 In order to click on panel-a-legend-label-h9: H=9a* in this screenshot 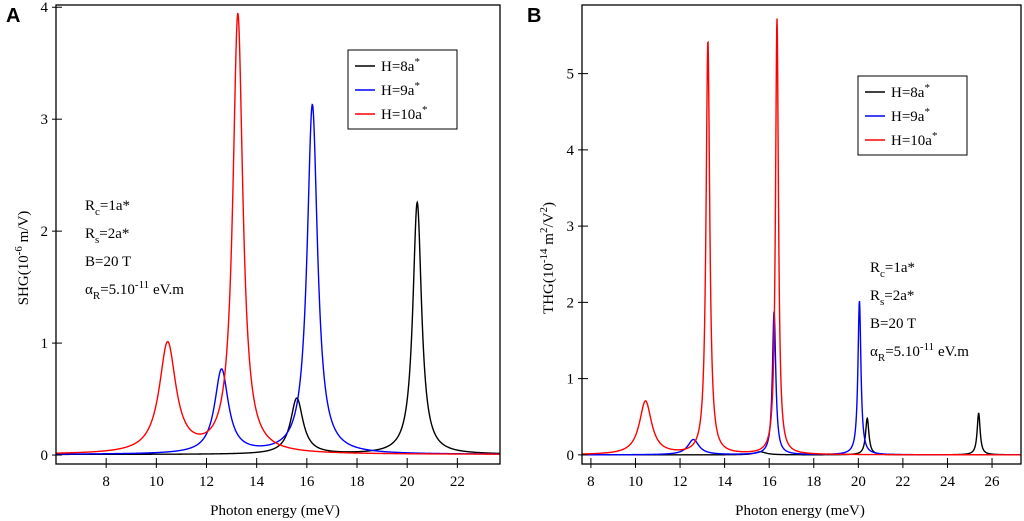, I will do `click(400, 89)`.